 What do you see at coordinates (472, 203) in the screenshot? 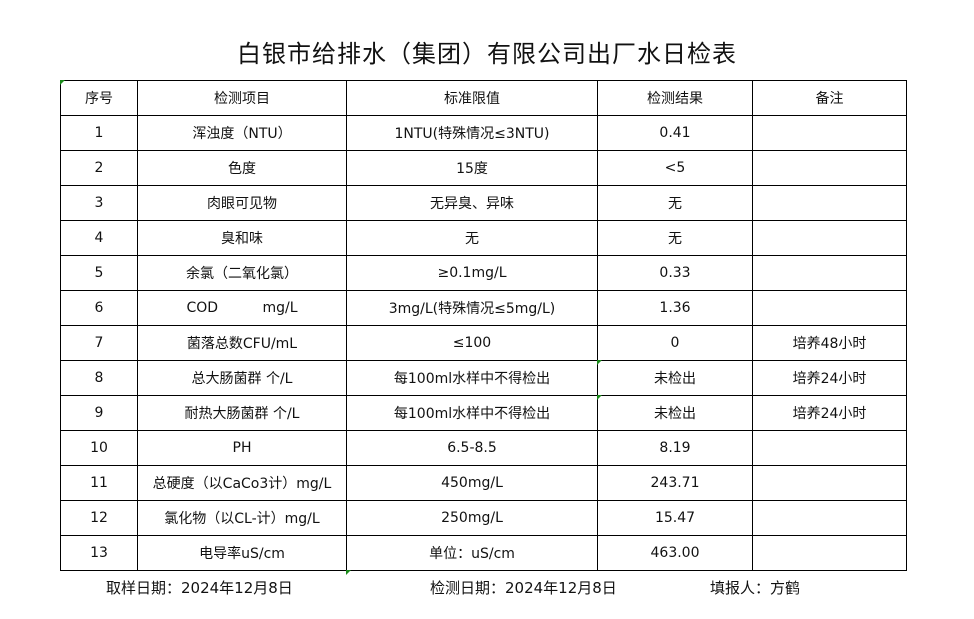
I see `standard-limit-cell: 无异臭、异味` at bounding box center [472, 203].